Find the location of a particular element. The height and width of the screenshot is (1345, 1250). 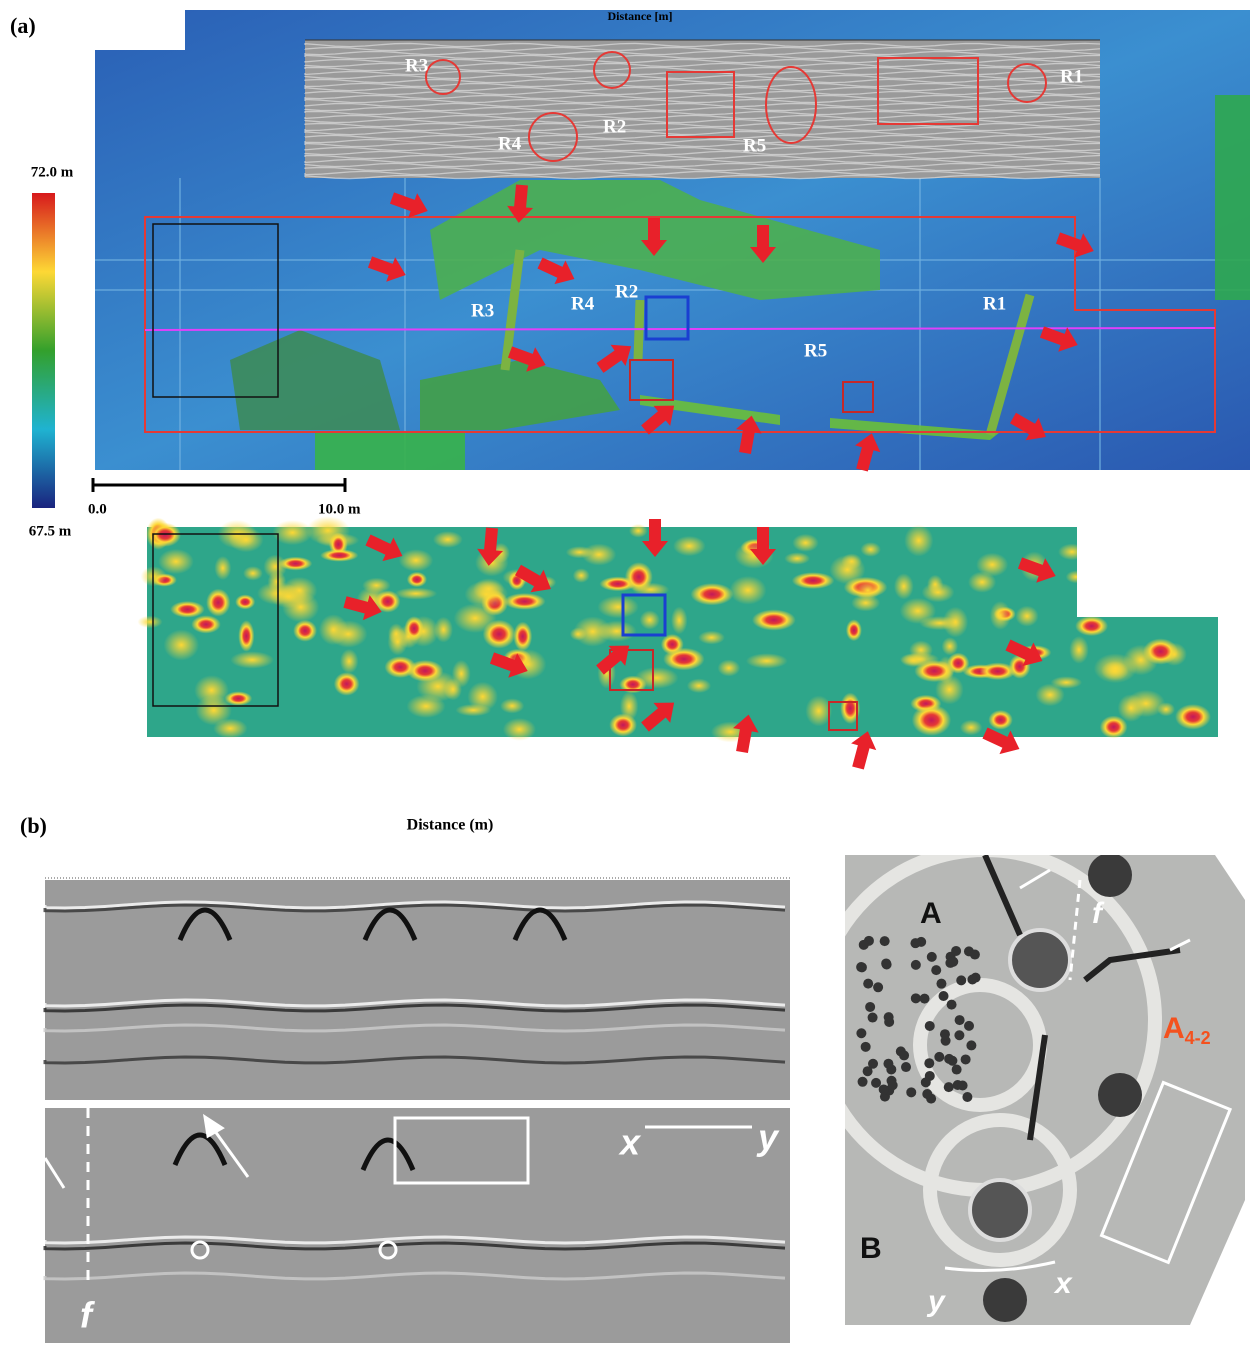

label: B is located at coordinates (871, 1248).